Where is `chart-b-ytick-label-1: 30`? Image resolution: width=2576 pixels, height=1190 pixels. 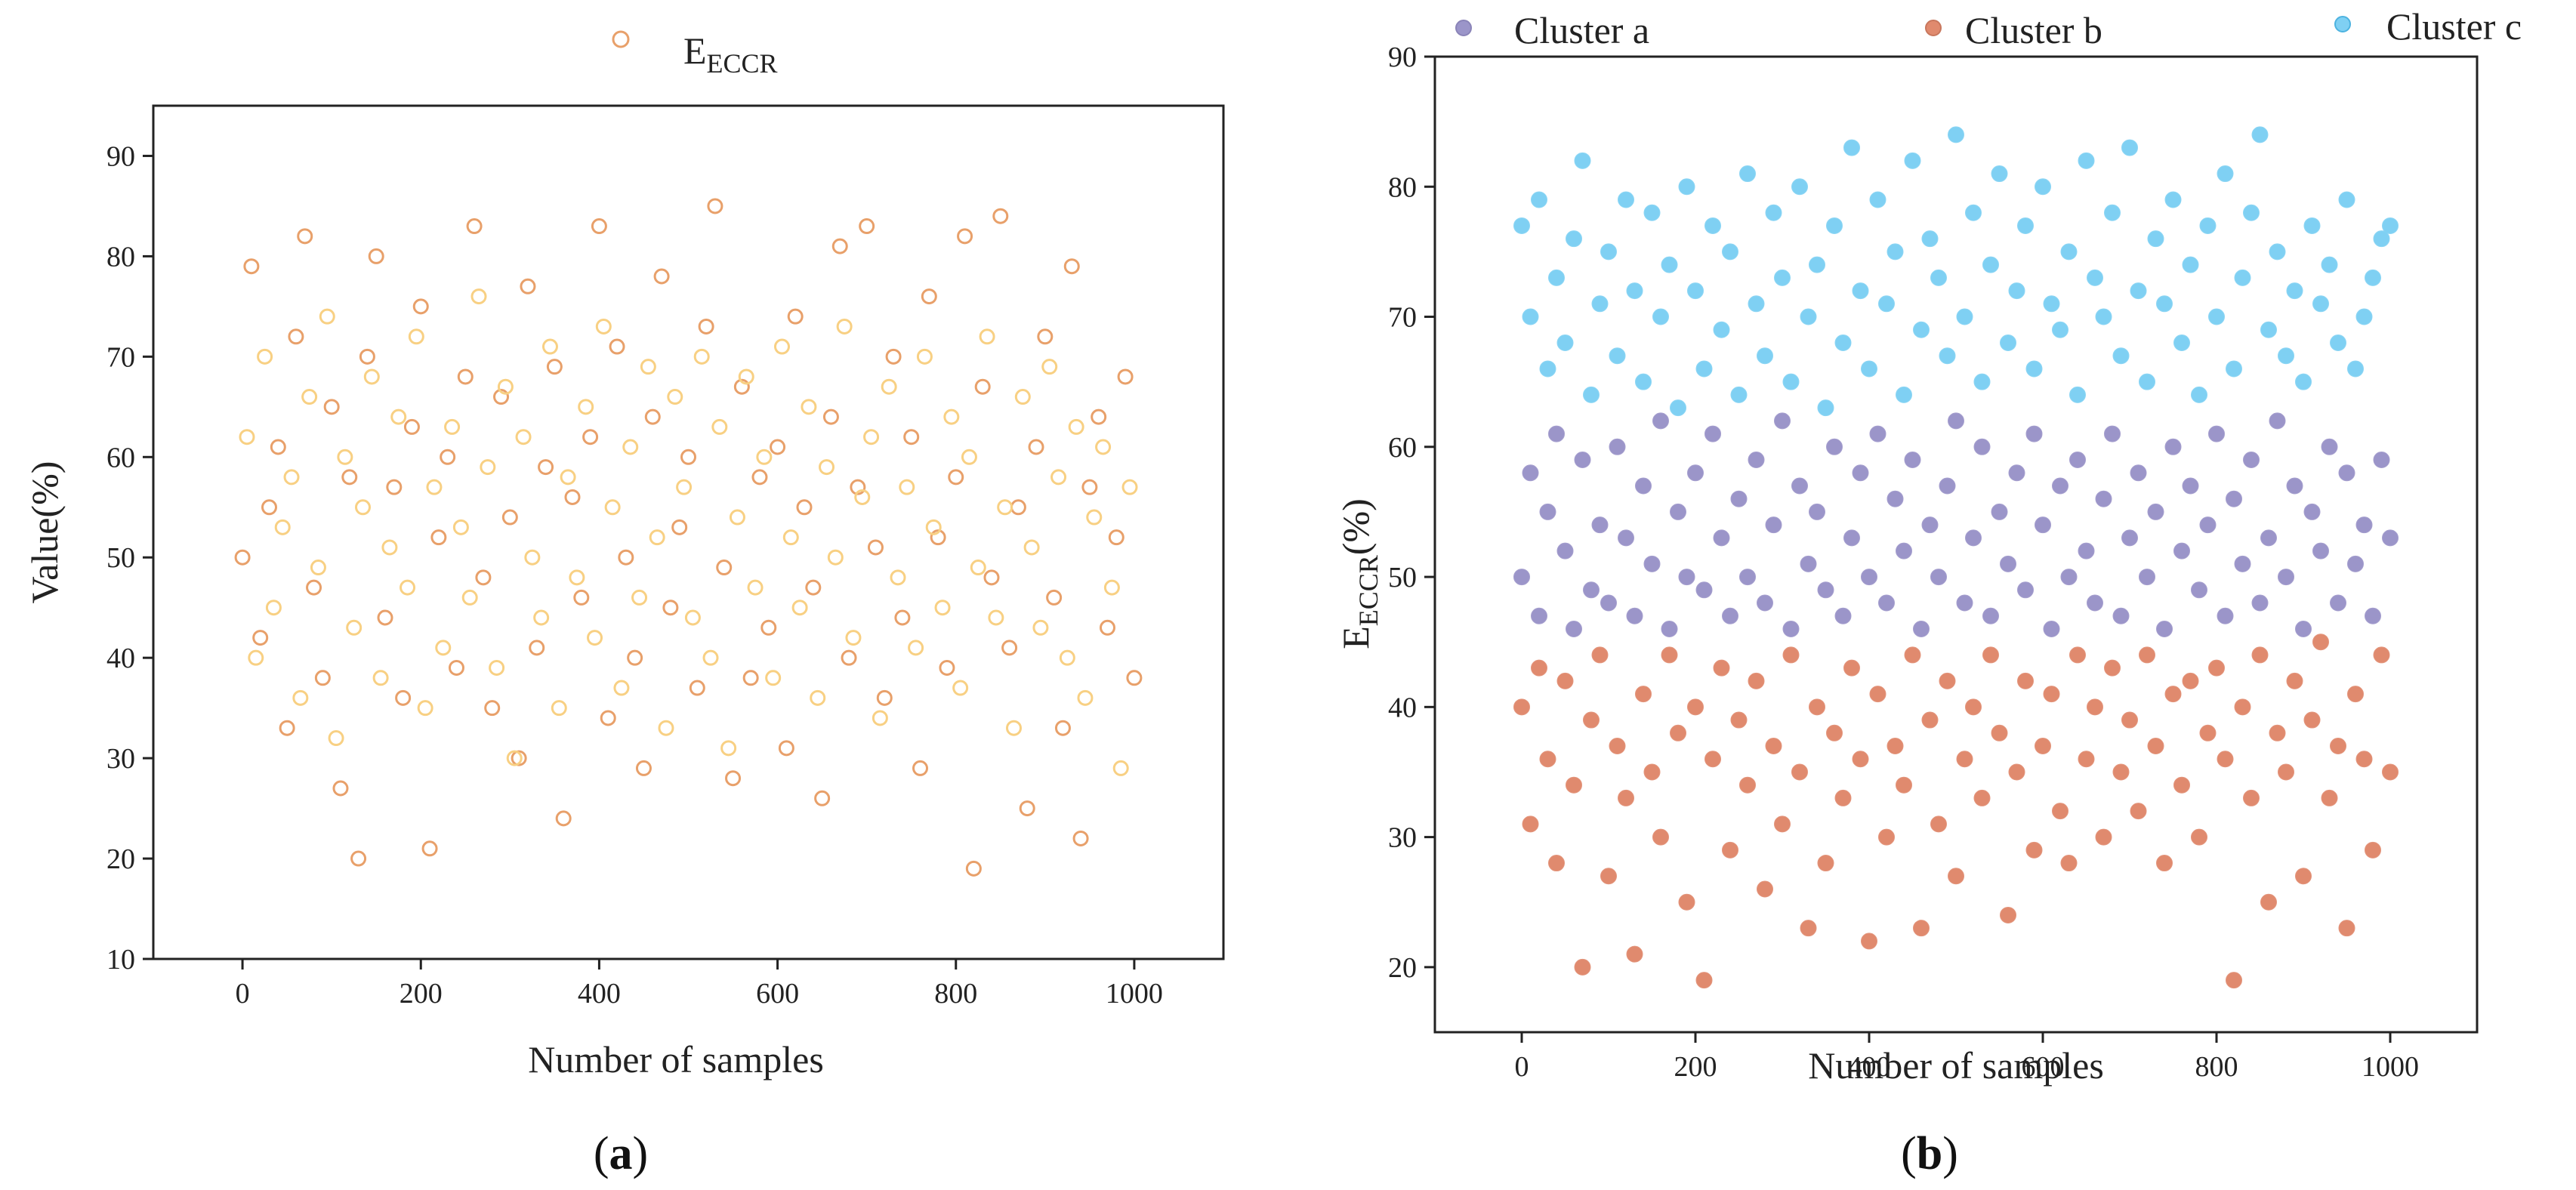 chart-b-ytick-label-1: 30 is located at coordinates (1402, 838).